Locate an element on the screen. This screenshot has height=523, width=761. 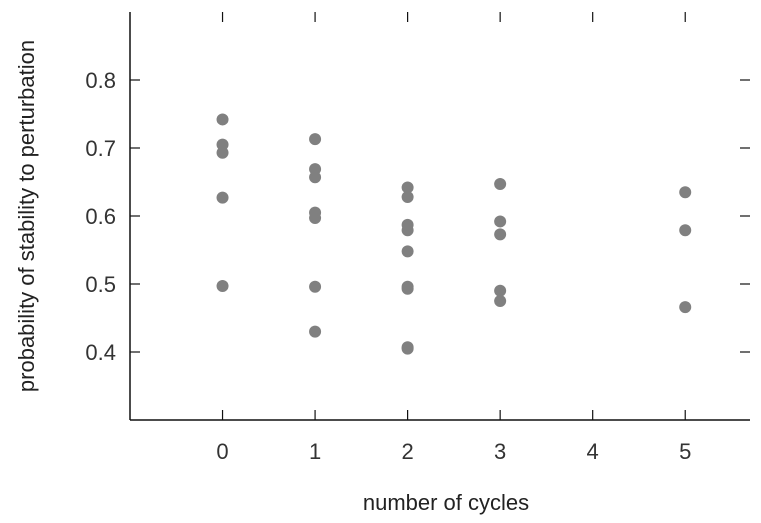
y-tick-label: 0.8 is located at coordinates (100, 80).